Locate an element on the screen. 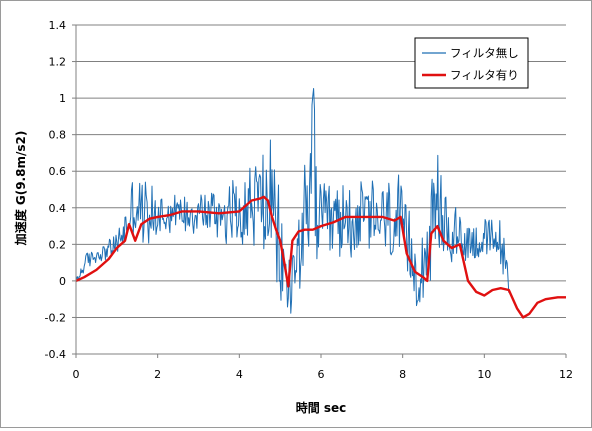  legend: フィルタ無し フィルタ有り is located at coordinates (471, 63).